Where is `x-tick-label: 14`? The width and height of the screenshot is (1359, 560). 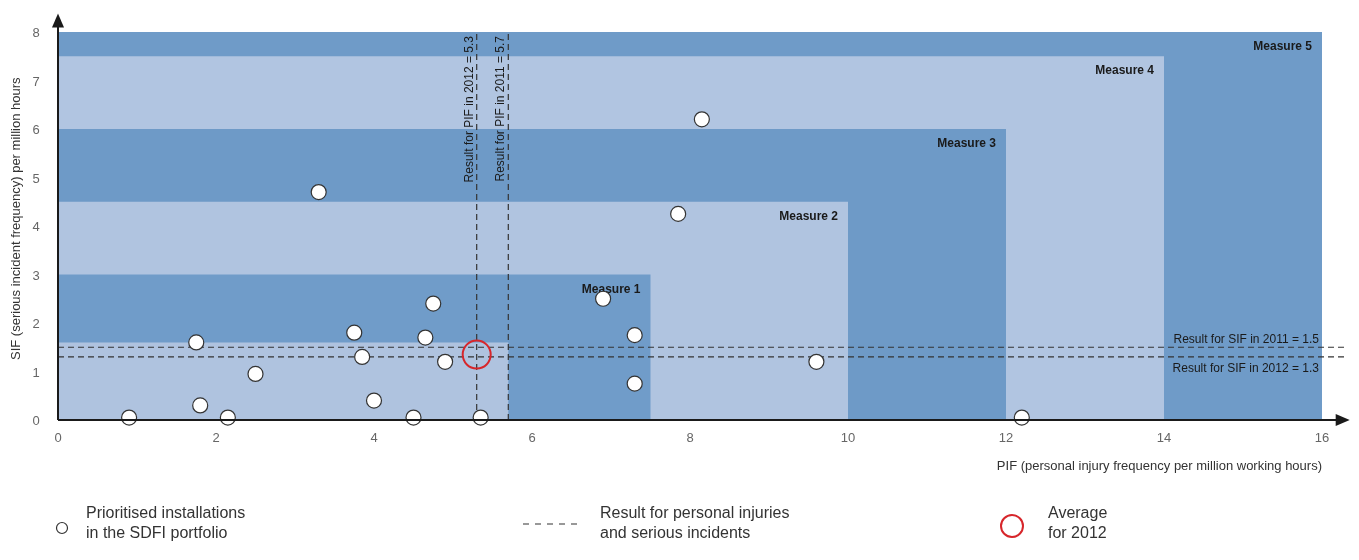 x-tick-label: 14 is located at coordinates (1164, 437).